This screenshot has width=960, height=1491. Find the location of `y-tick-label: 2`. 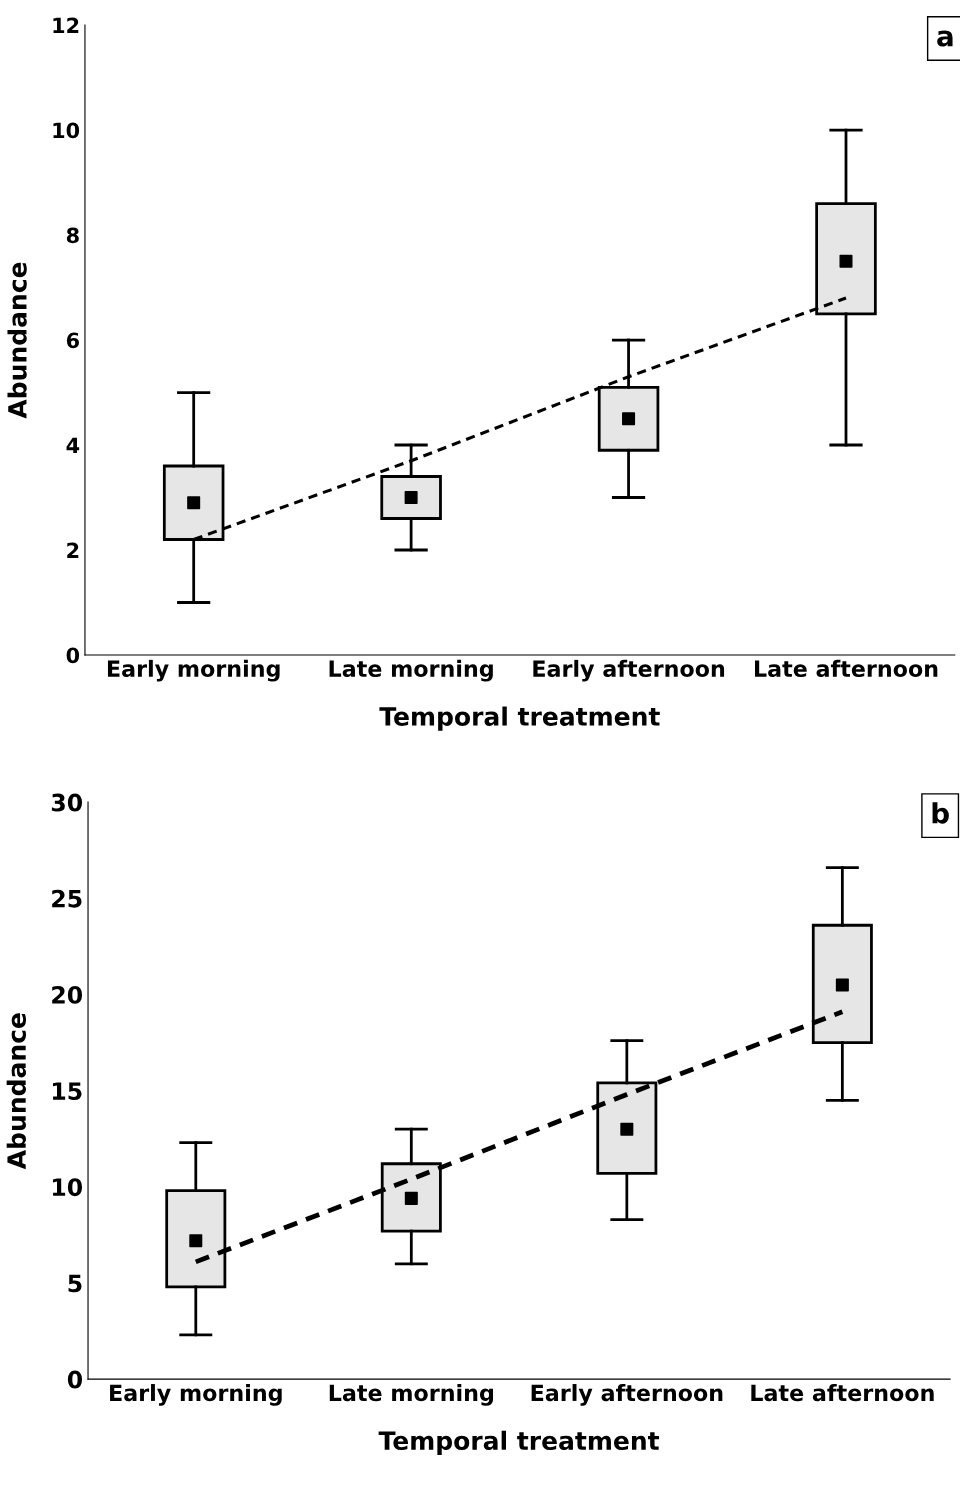

y-tick-label: 2 is located at coordinates (73, 550).